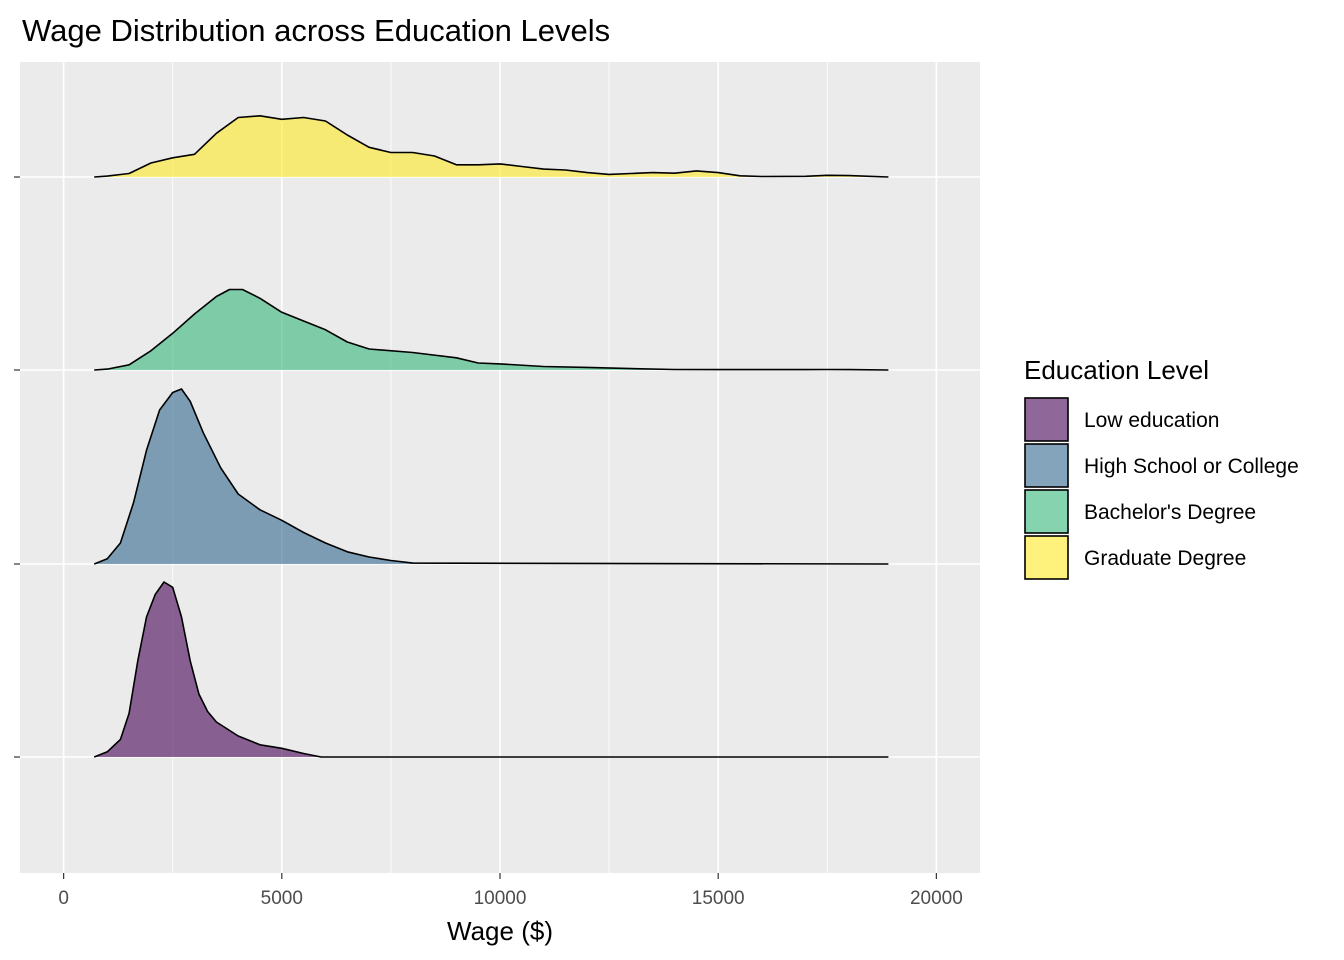 Image resolution: width=1344 pixels, height=960 pixels. What do you see at coordinates (1165, 558) in the screenshot?
I see `legend-label-3: Graduate Degree` at bounding box center [1165, 558].